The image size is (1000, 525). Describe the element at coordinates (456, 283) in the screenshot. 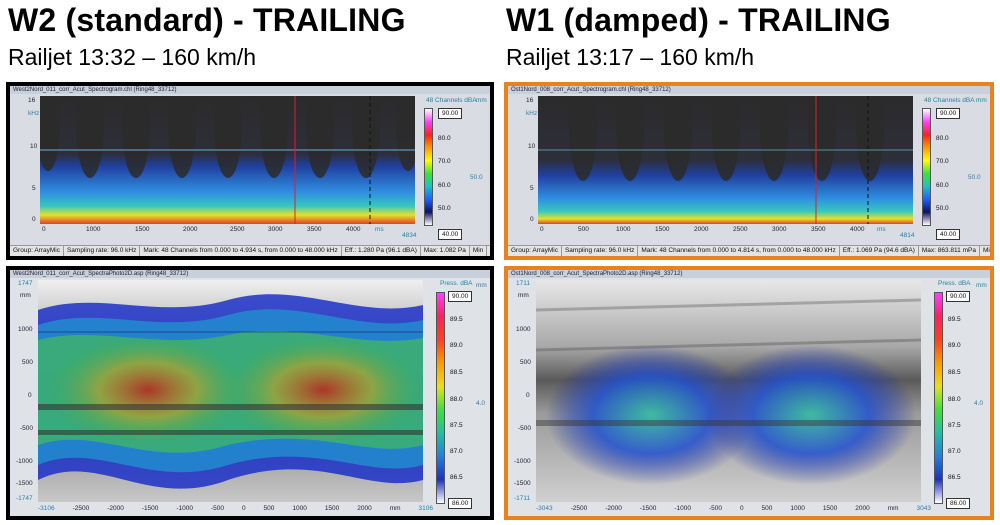

I see `left-photo-cb-title: Press. dBA` at that location.